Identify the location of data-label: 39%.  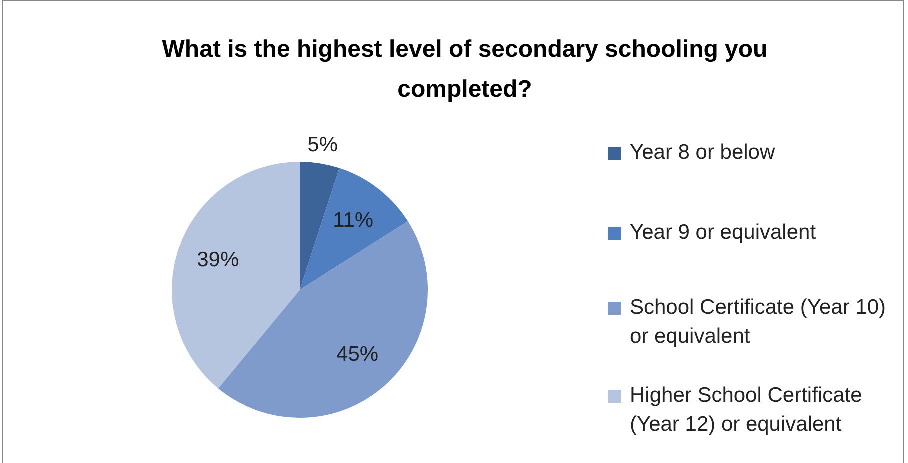
(218, 260).